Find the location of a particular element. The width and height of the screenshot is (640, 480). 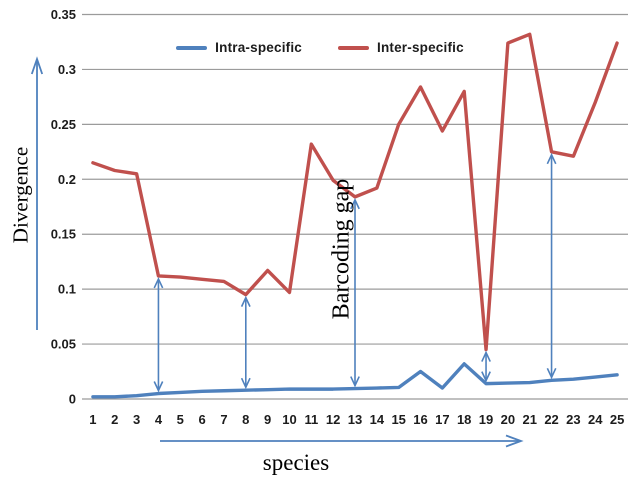

x-tick-label: 3 is located at coordinates (136, 419).